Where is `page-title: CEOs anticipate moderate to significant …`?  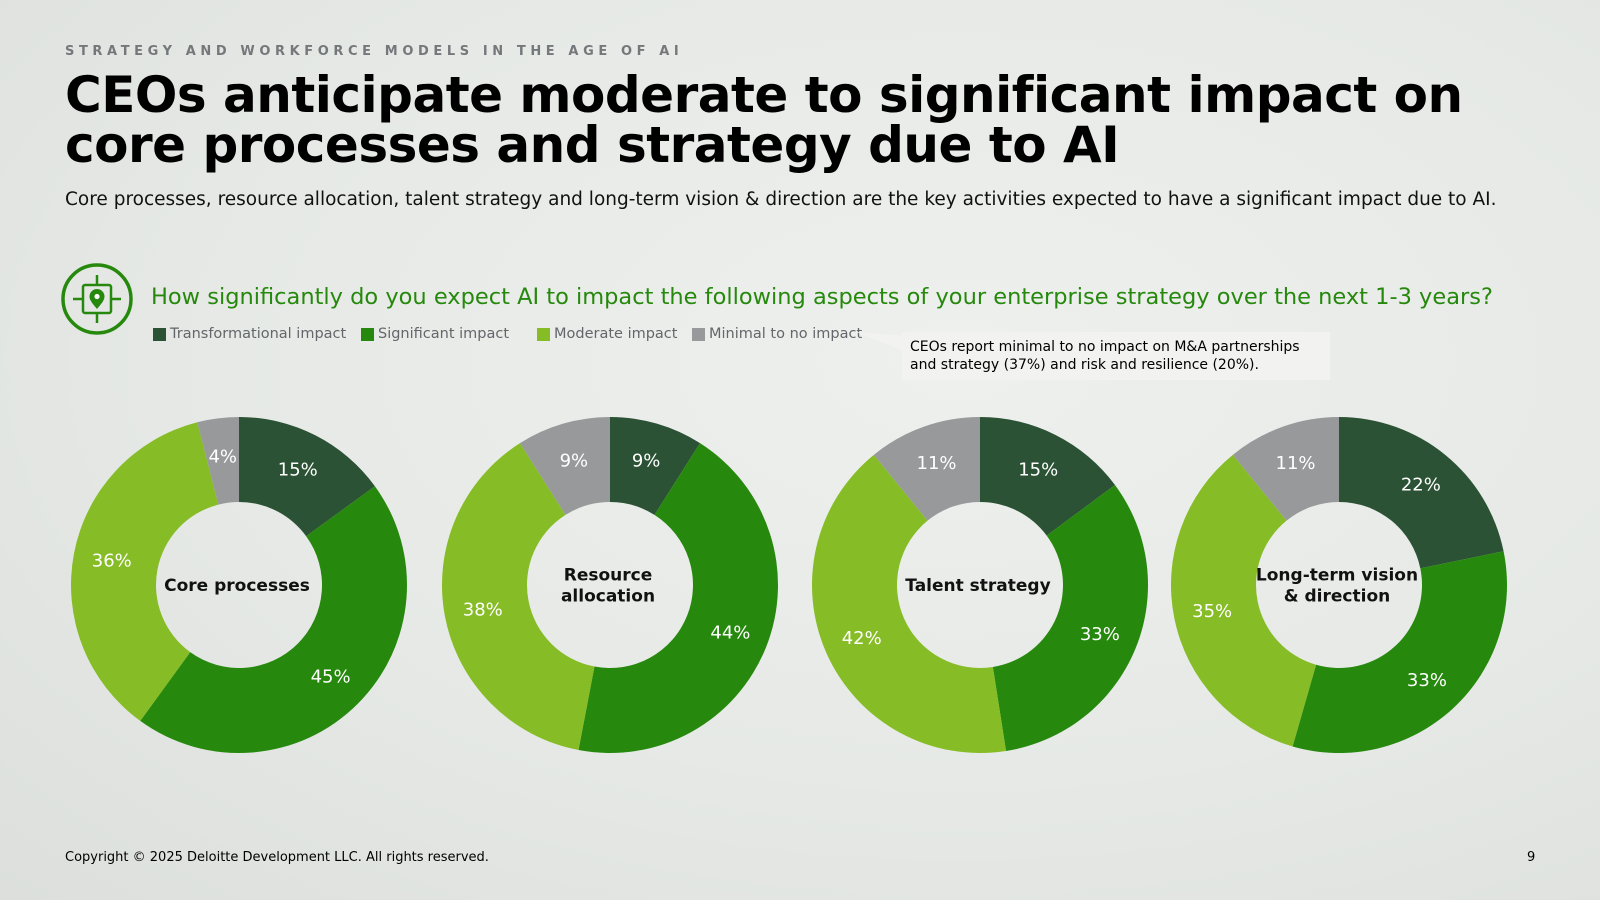
page-title: CEOs anticipate moderate to significant … is located at coordinates (764, 120).